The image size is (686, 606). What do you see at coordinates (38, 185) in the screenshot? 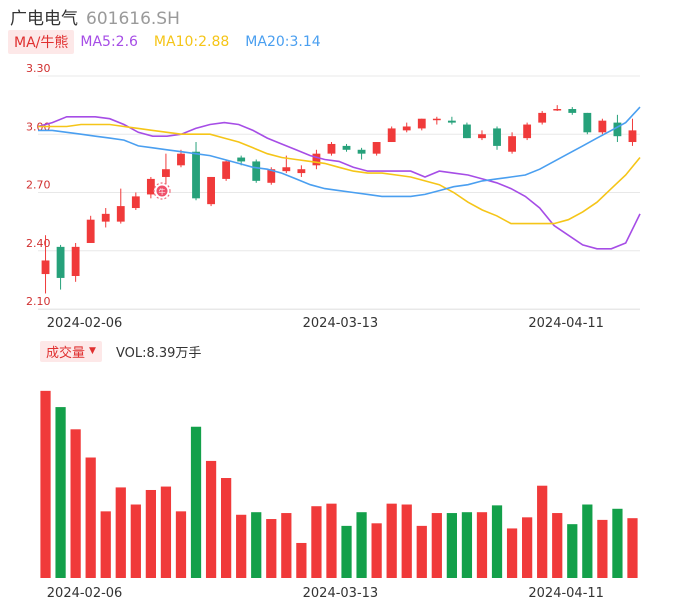
I see `y-tick-label: 2.70` at bounding box center [38, 185].